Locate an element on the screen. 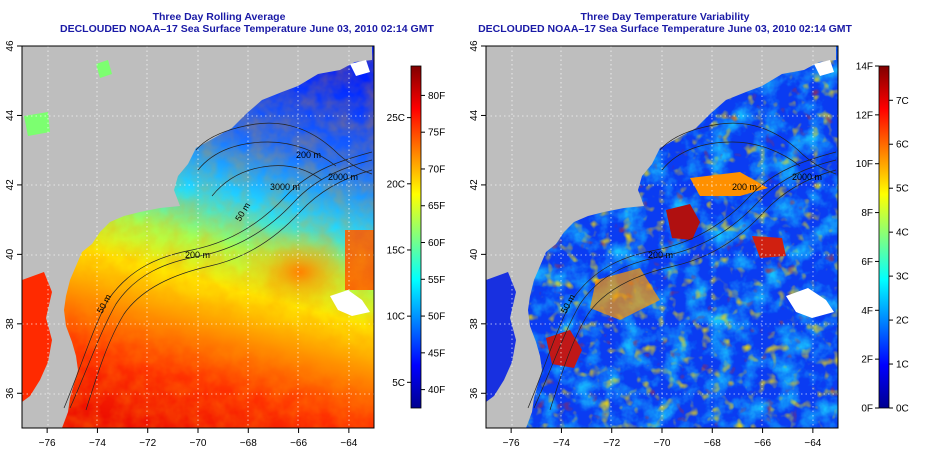 The width and height of the screenshot is (950, 475). colorbar-label: 55F is located at coordinates (436, 280).